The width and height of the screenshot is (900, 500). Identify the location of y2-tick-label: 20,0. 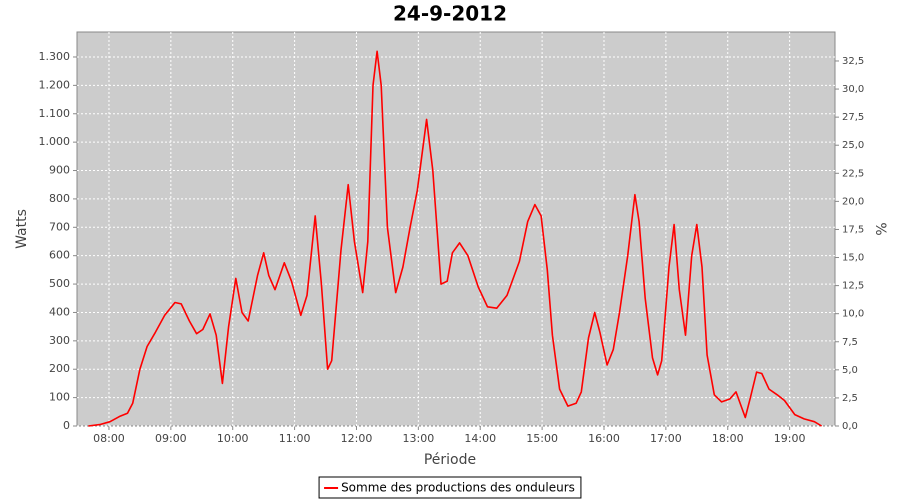
(853, 201).